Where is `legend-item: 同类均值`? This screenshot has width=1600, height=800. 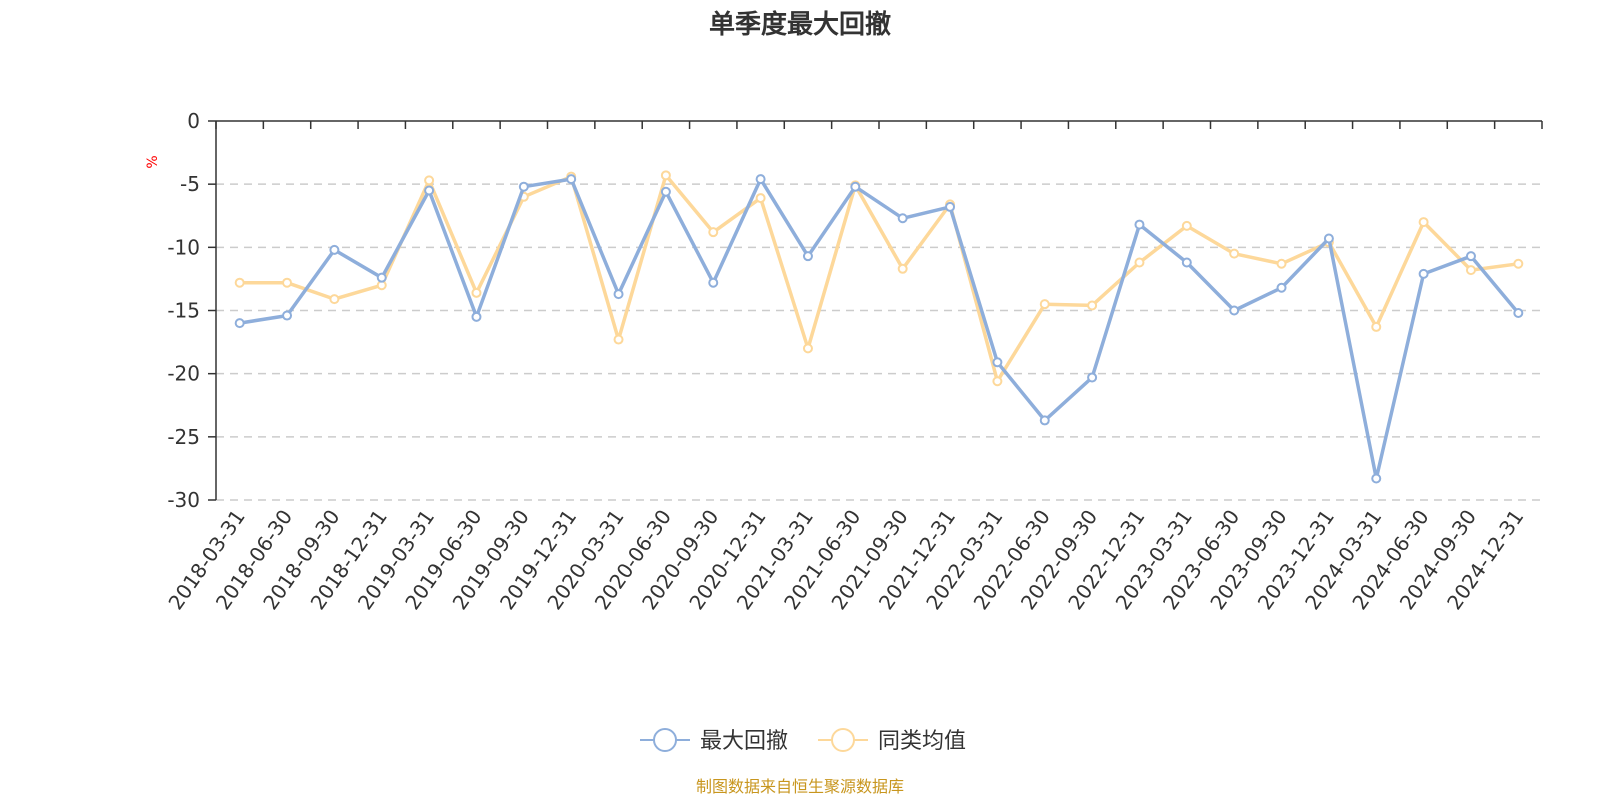
legend-item: 同类均值 is located at coordinates (892, 741).